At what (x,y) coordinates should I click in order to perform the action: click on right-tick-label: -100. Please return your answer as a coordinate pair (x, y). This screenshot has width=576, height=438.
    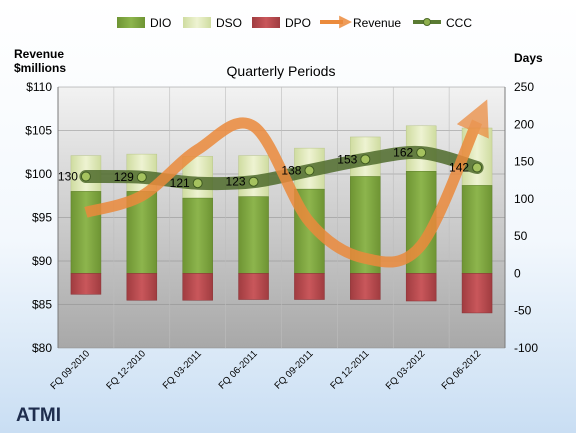
    Looking at the image, I should click on (526, 348).